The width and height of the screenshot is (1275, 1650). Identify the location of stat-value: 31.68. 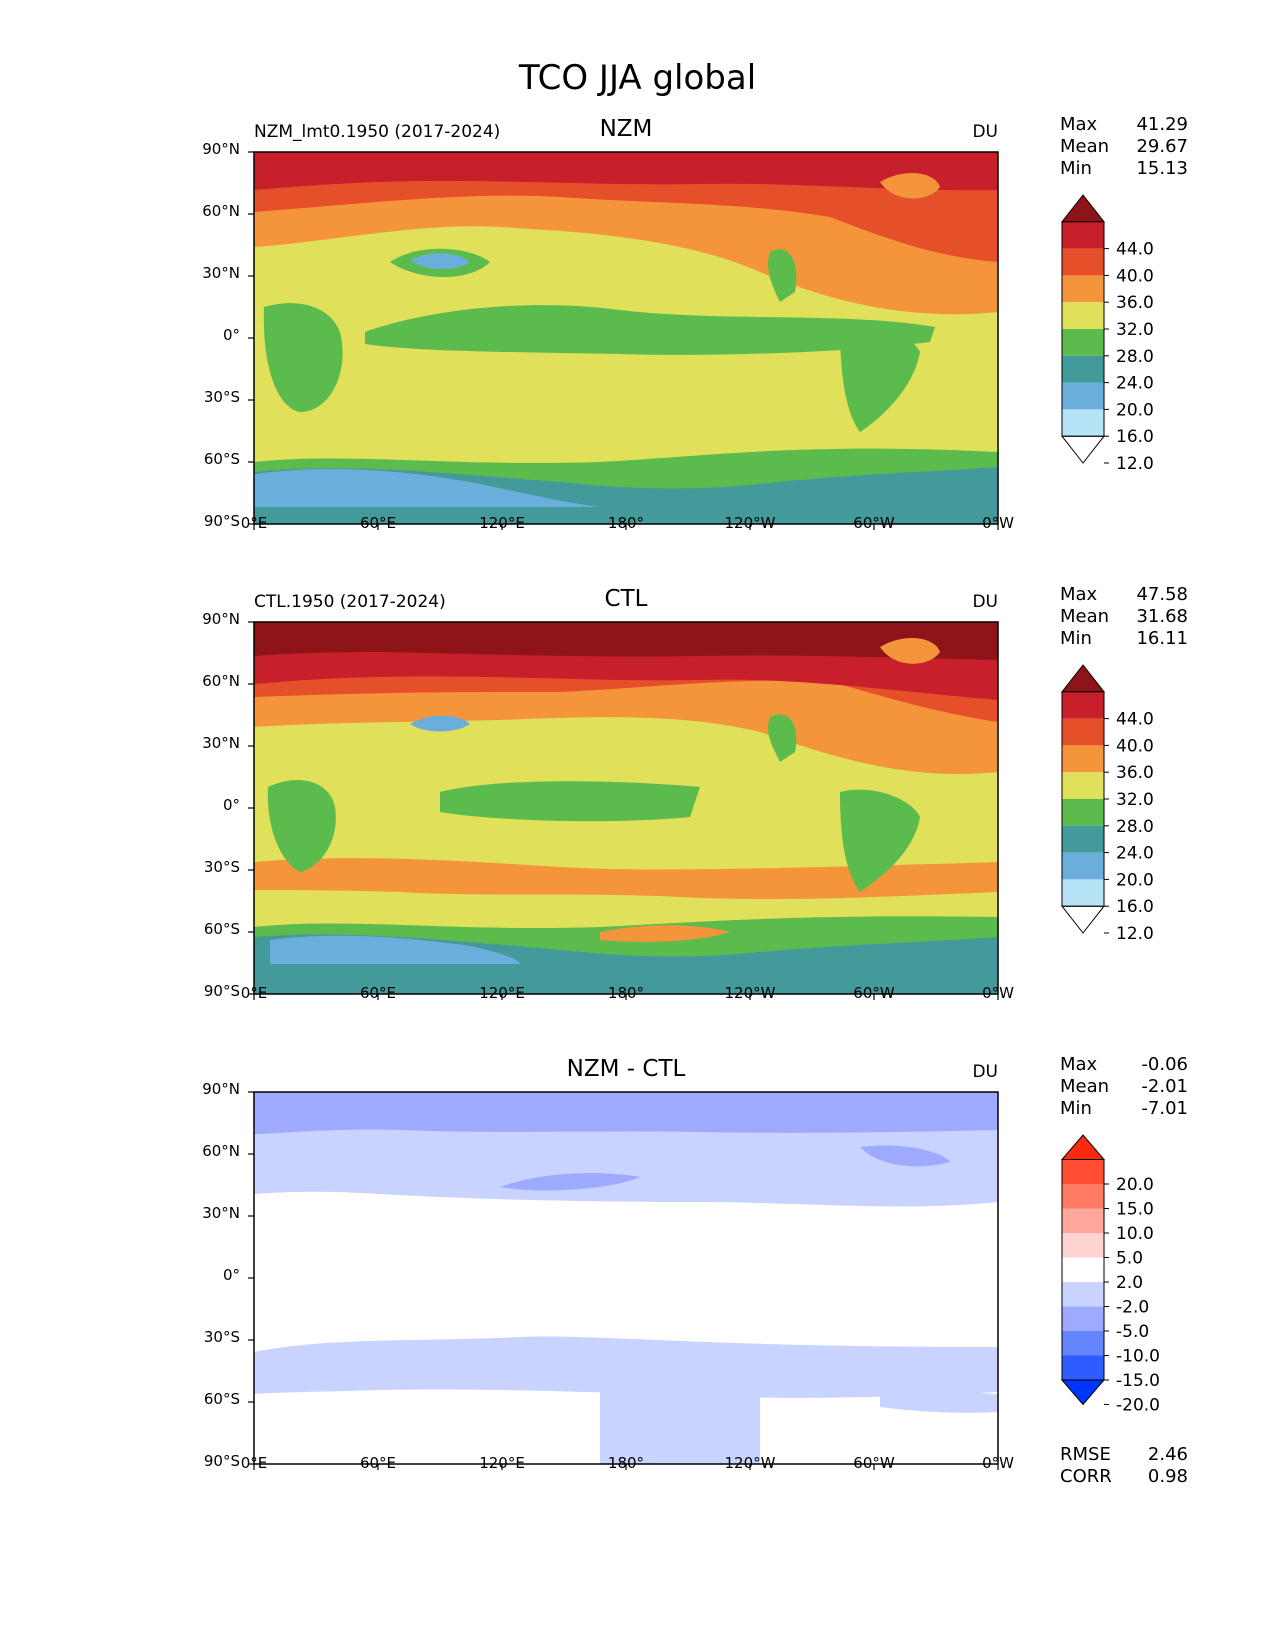
(1162, 616).